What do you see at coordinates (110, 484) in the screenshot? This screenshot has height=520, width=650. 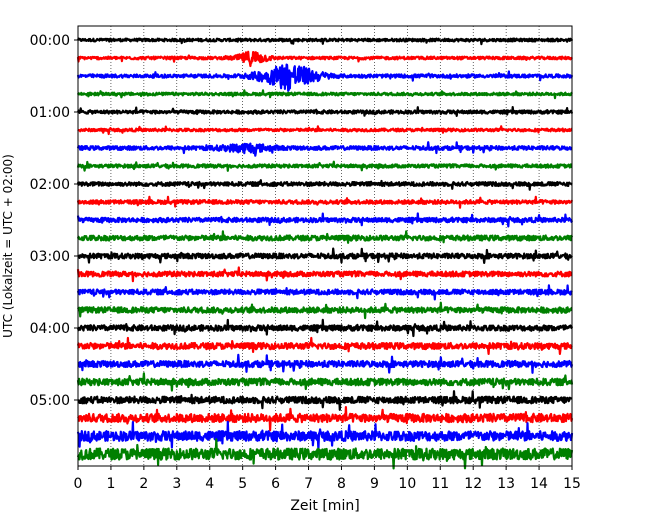 I see `x-tick-label: 1` at bounding box center [110, 484].